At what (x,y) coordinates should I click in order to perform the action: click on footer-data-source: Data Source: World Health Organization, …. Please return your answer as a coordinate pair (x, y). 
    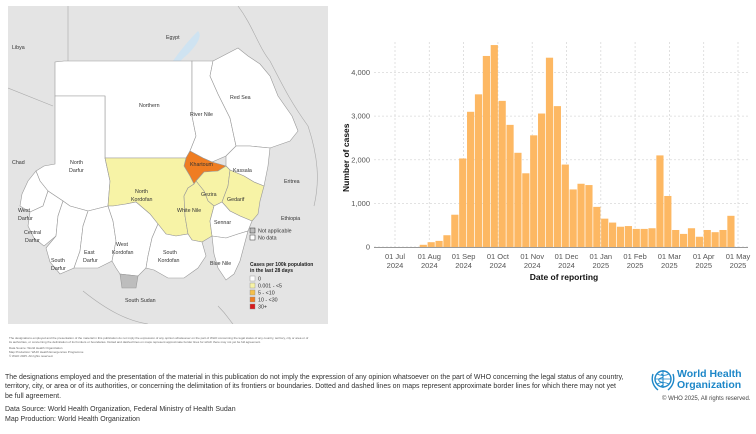
    Looking at the image, I should click on (120, 410).